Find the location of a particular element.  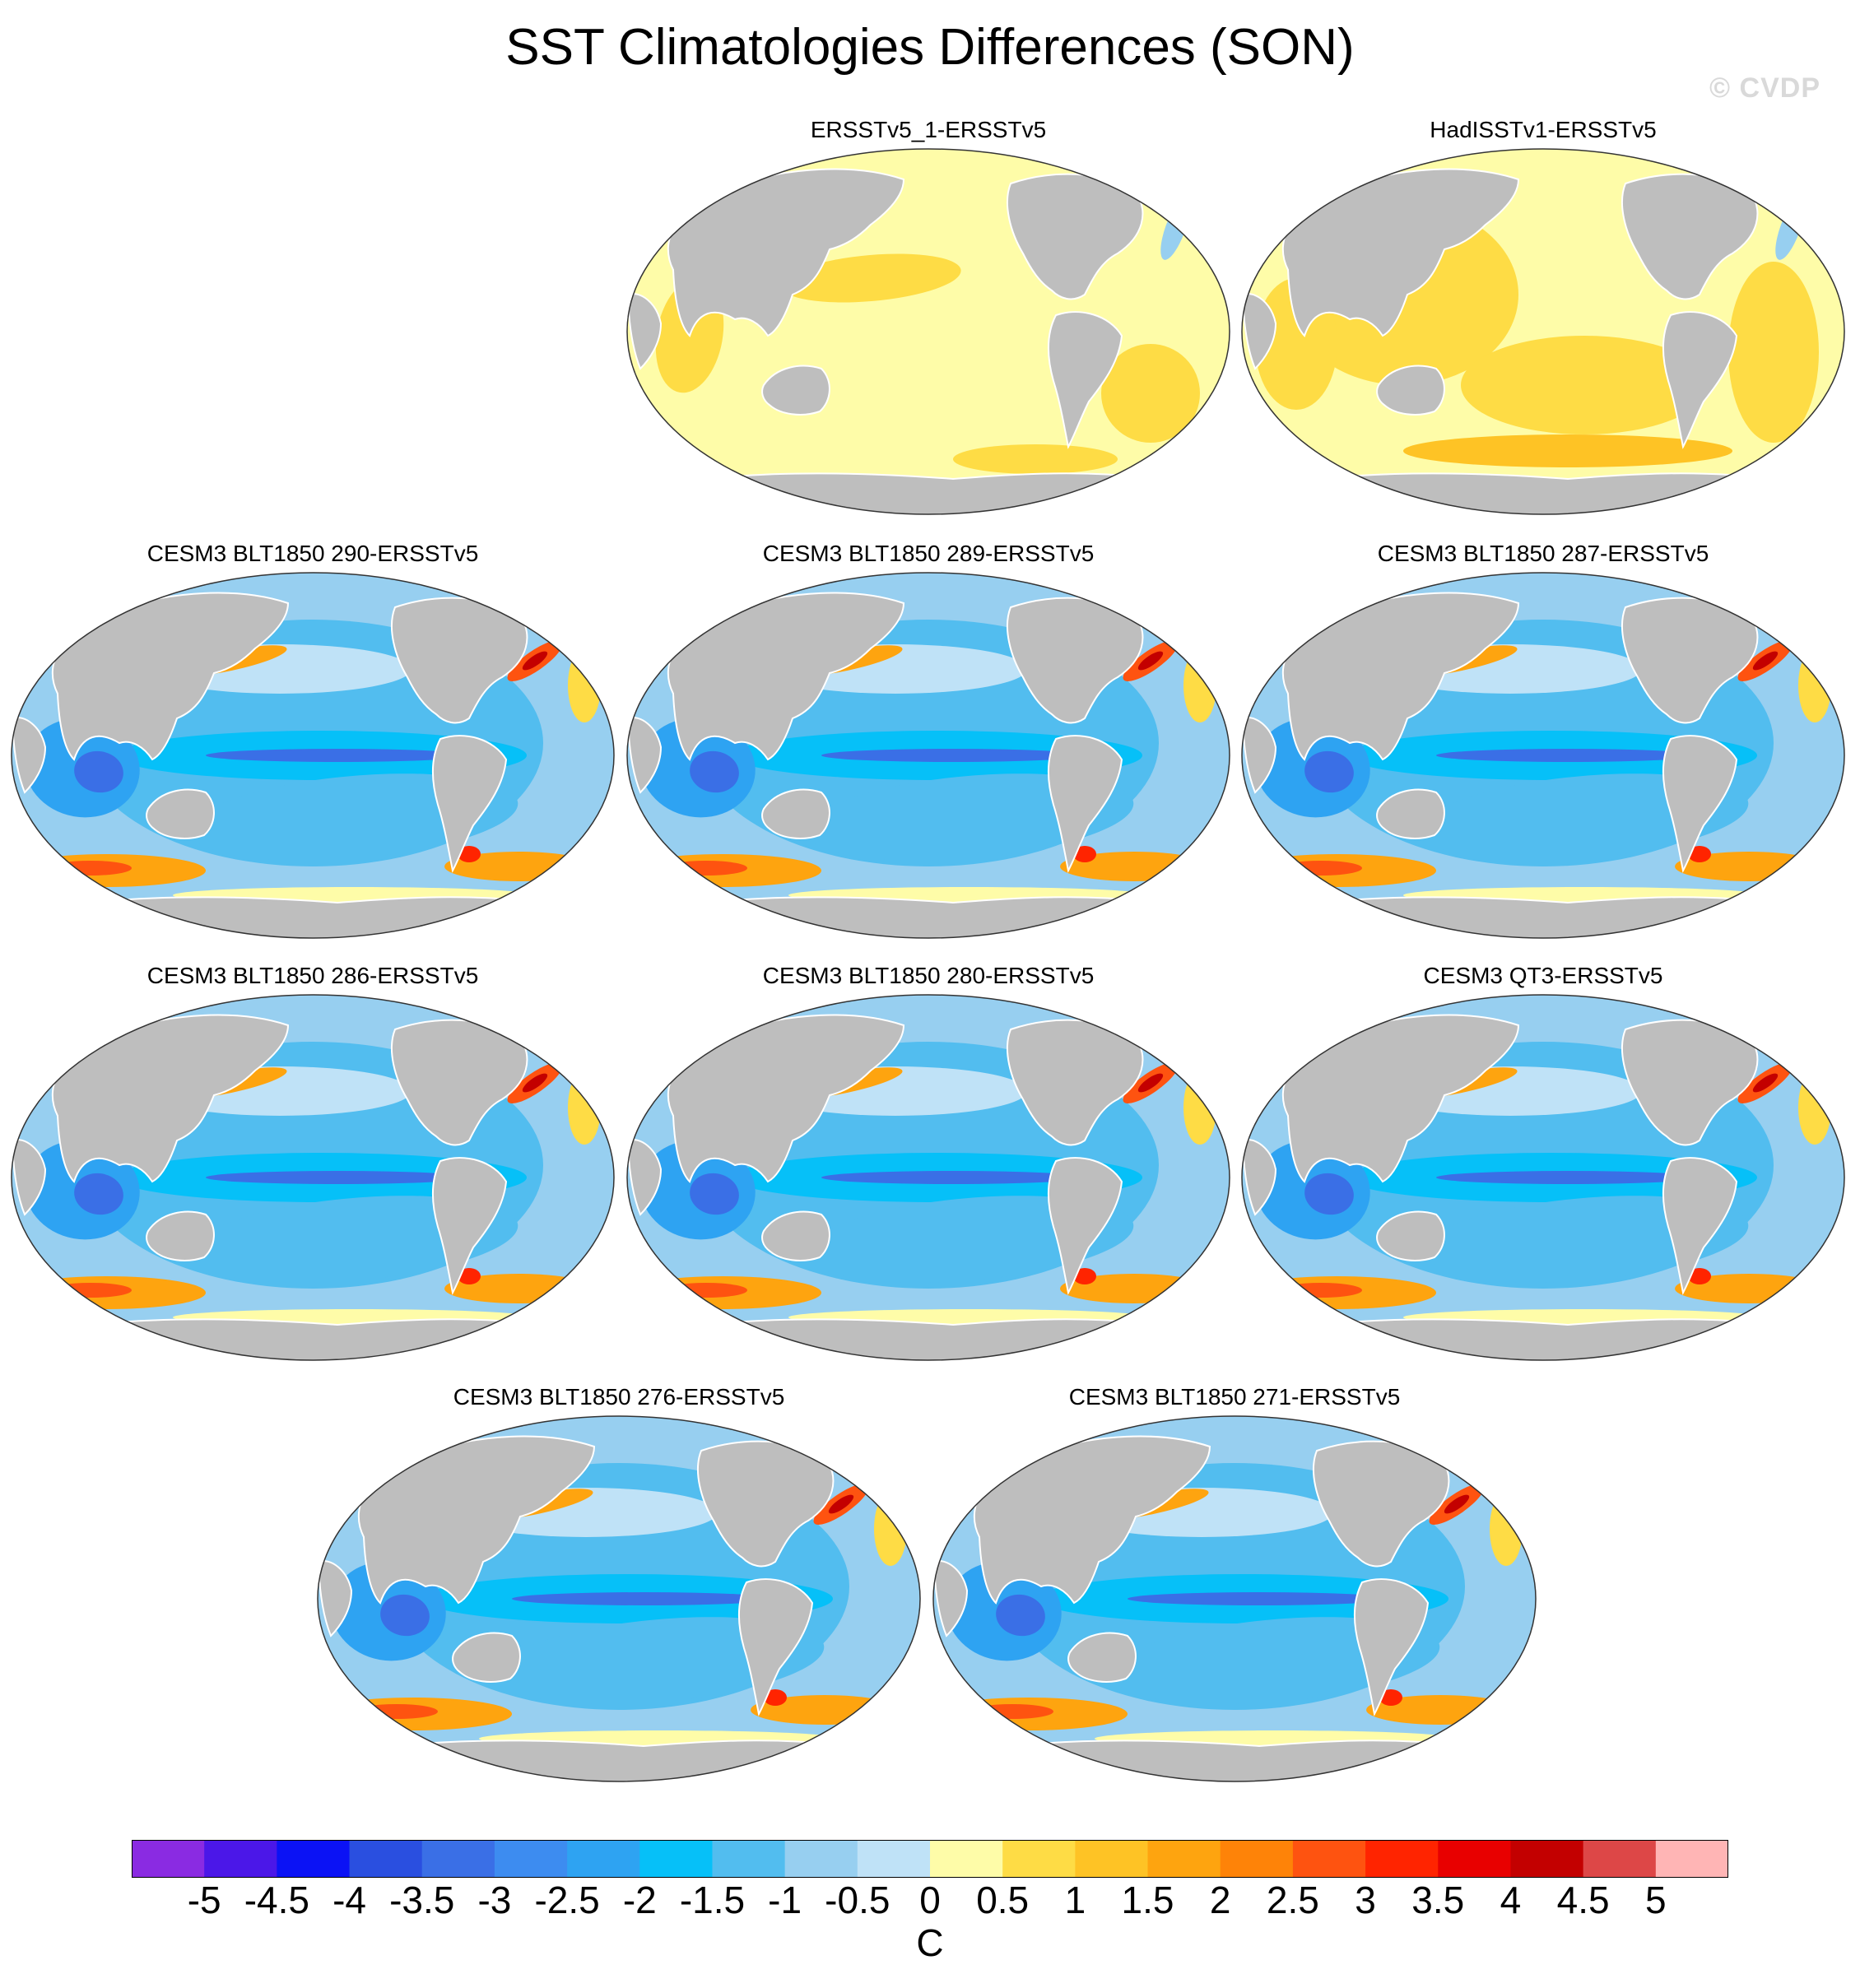

map-panel: CESM3 BLT1850 286-ERSSTv5 is located at coordinates (312, 1167).